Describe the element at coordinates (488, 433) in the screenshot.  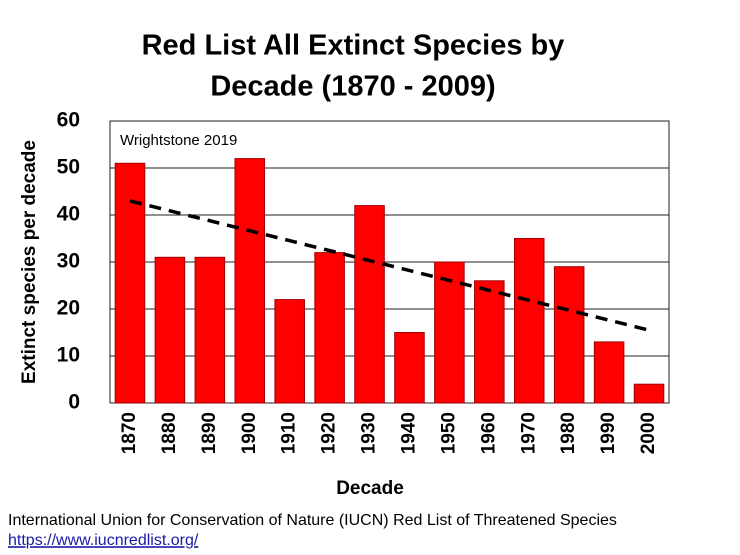
I see `x-tick-label: 1960` at that location.